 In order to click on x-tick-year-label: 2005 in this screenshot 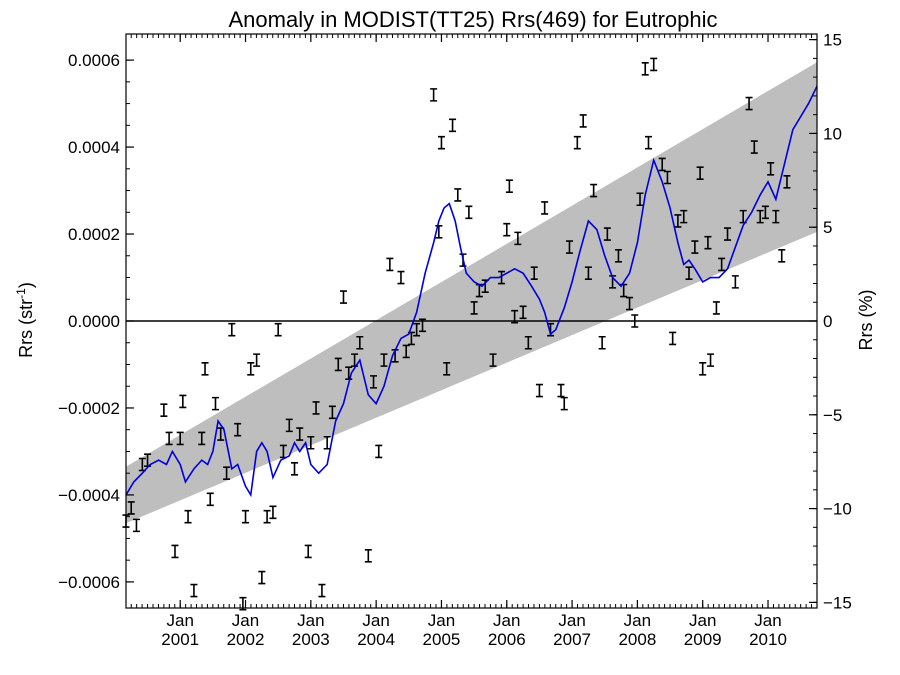, I will do `click(442, 639)`.